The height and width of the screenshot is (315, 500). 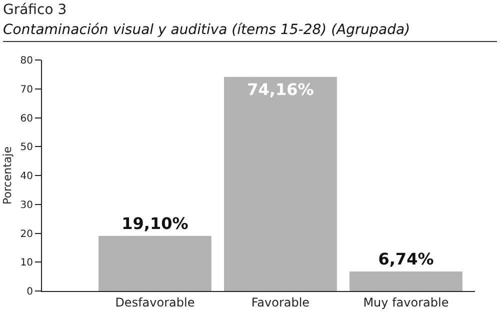 I want to click on y-tick-label: 70, so click(x=26, y=90).